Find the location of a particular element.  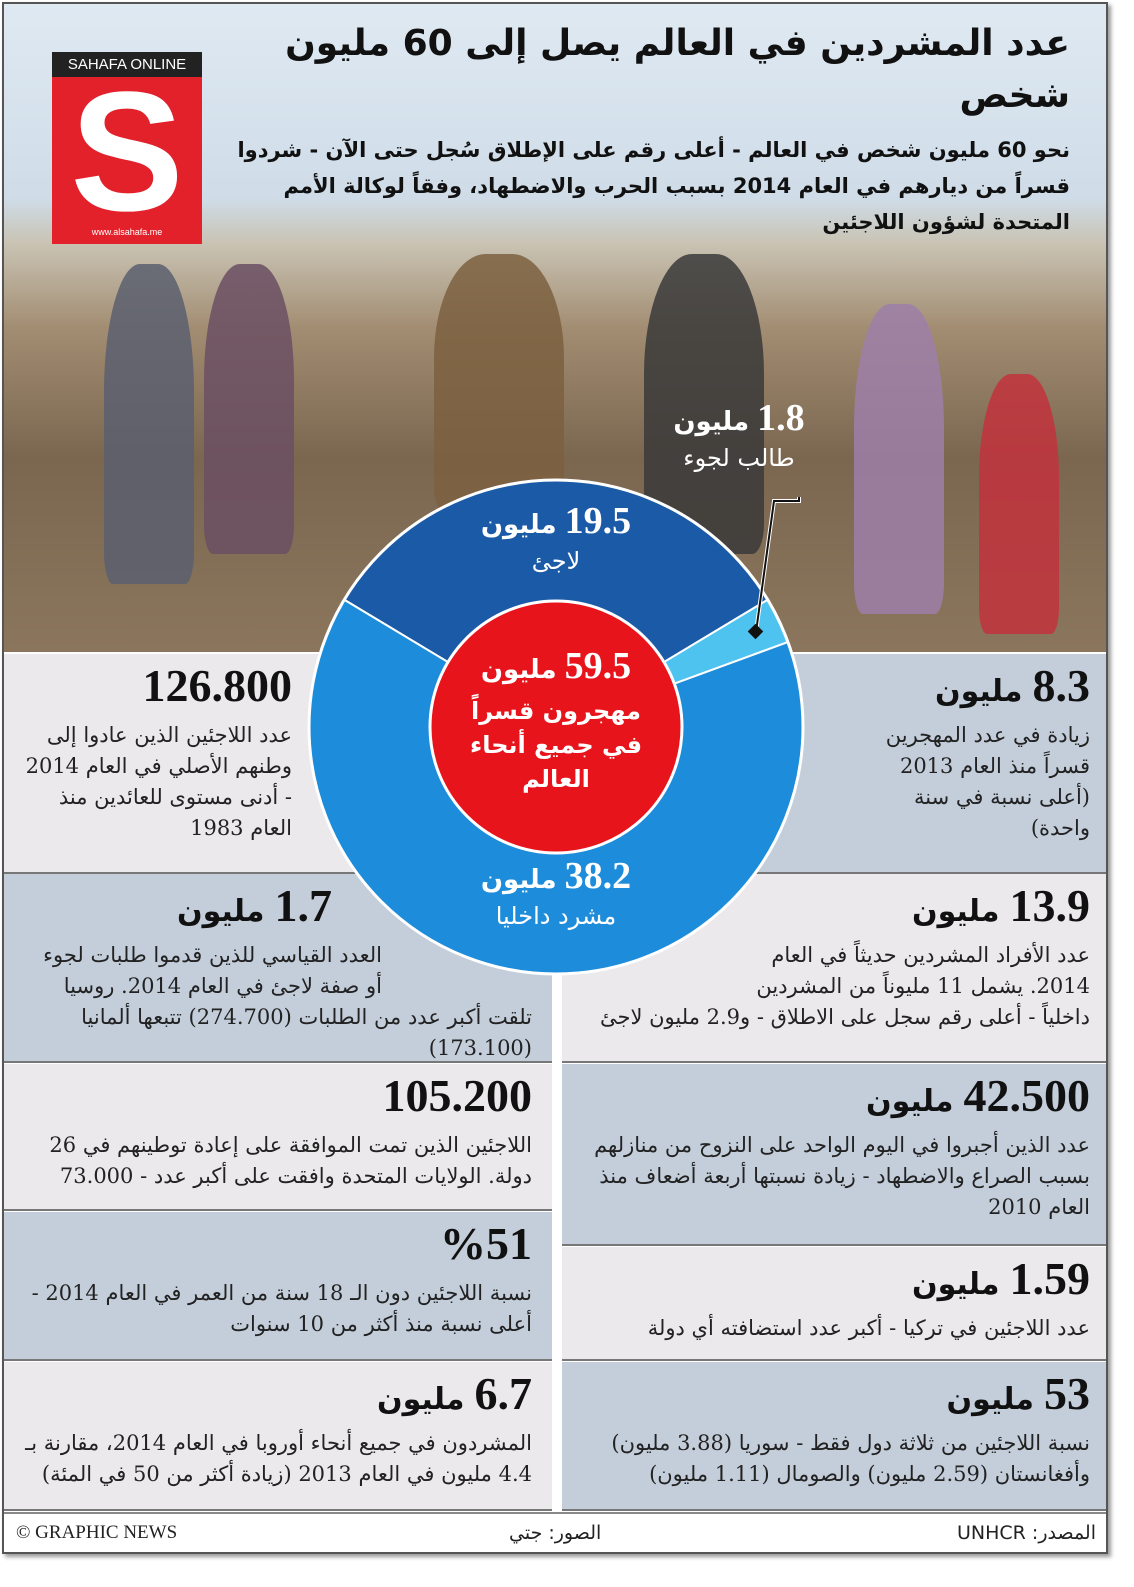

idp-label: 38.2مليون مشرد داخليا is located at coordinates (556, 892).